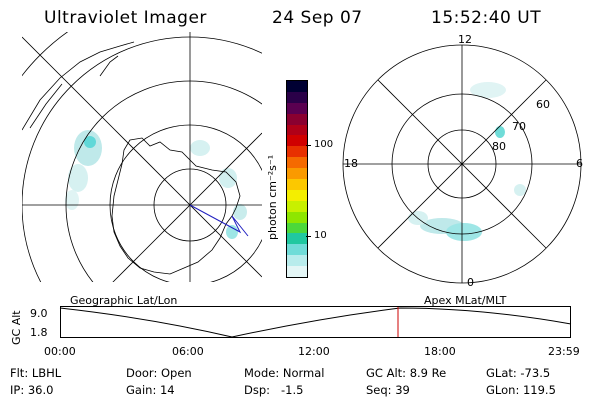  I want to click on timeline-xtick-0000: 00:00, so click(60, 351).